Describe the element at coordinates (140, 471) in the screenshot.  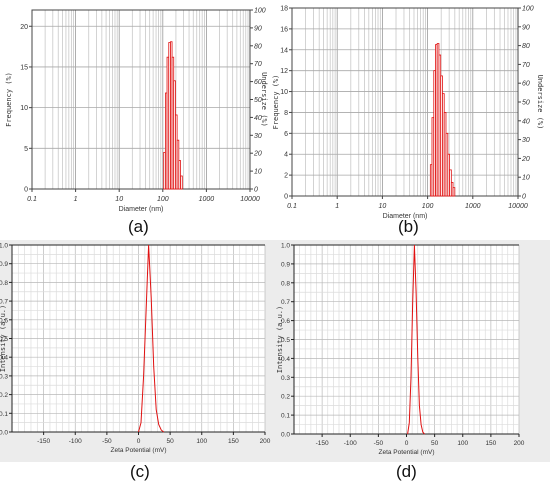
I see `caption-c: (c)` at that location.